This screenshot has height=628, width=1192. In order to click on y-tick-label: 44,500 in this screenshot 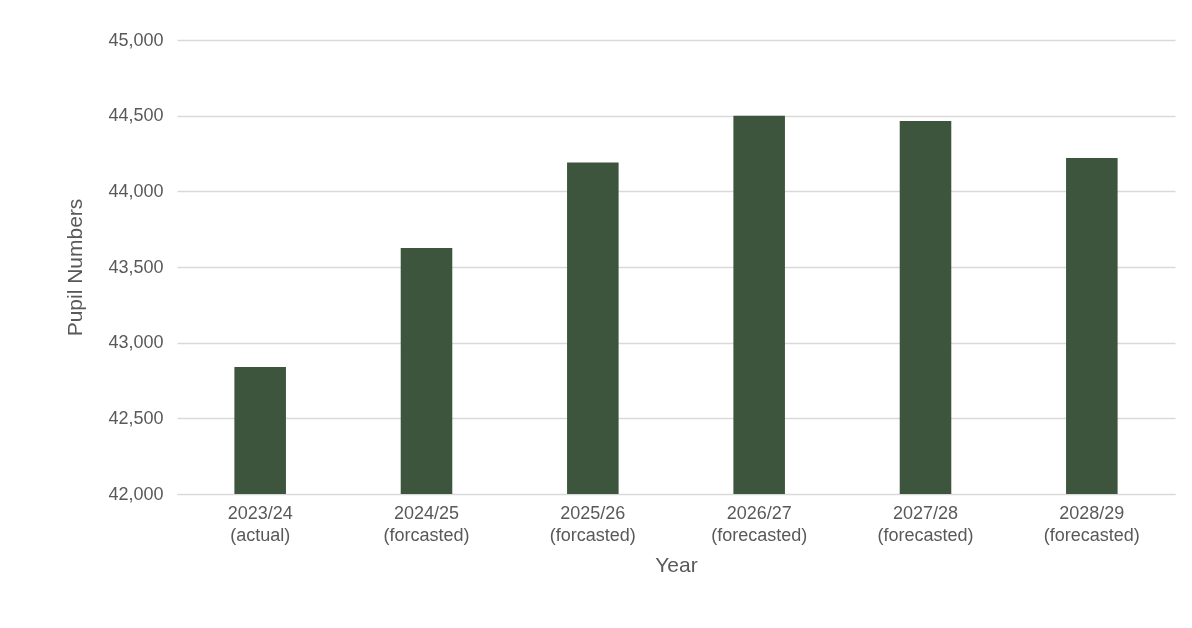, I will do `click(136, 115)`.